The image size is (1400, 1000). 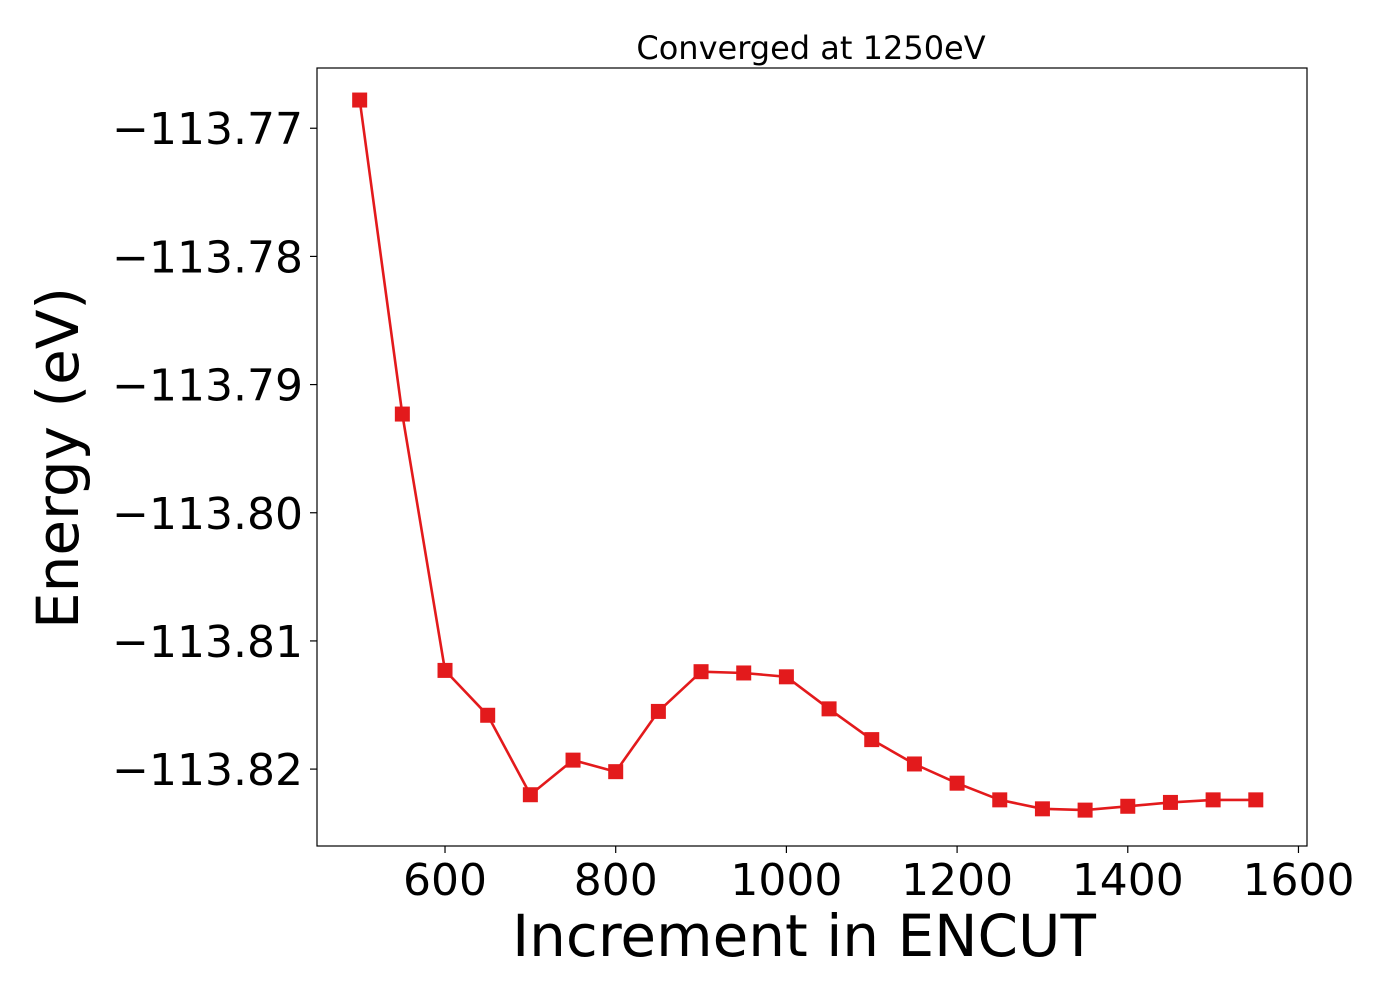 I want to click on y-axis-label: Energy (eV), so click(x=58, y=458).